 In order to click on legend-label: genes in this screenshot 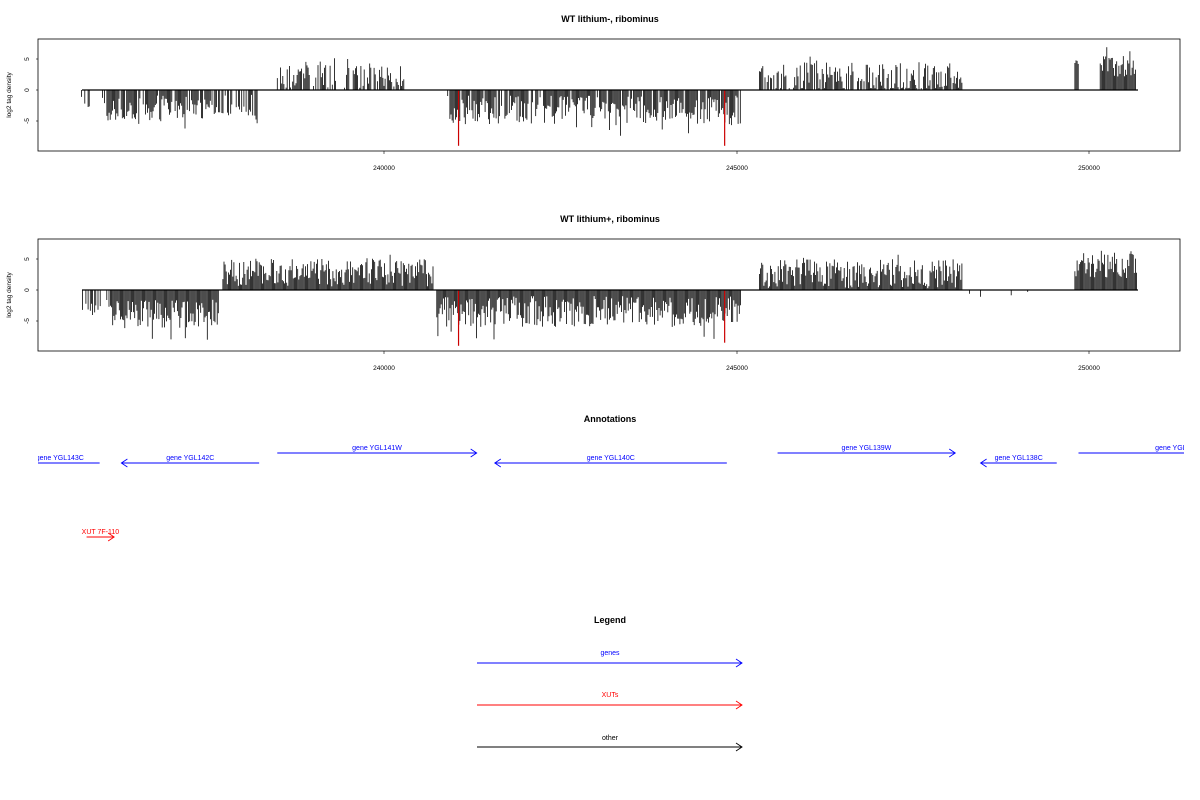, I will do `click(610, 653)`.